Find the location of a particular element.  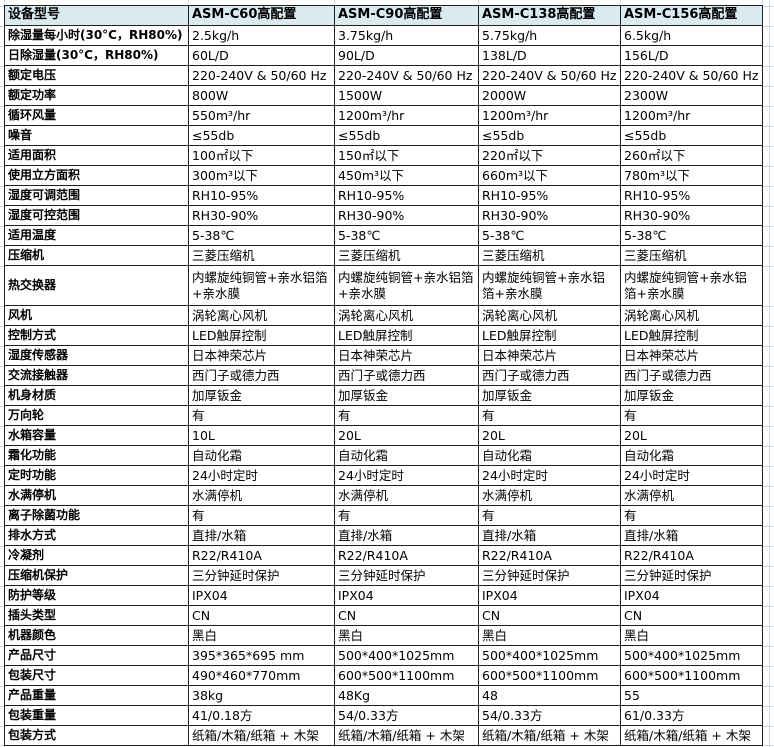

spec-label-cell: 霜化功能 is located at coordinates (96, 455).